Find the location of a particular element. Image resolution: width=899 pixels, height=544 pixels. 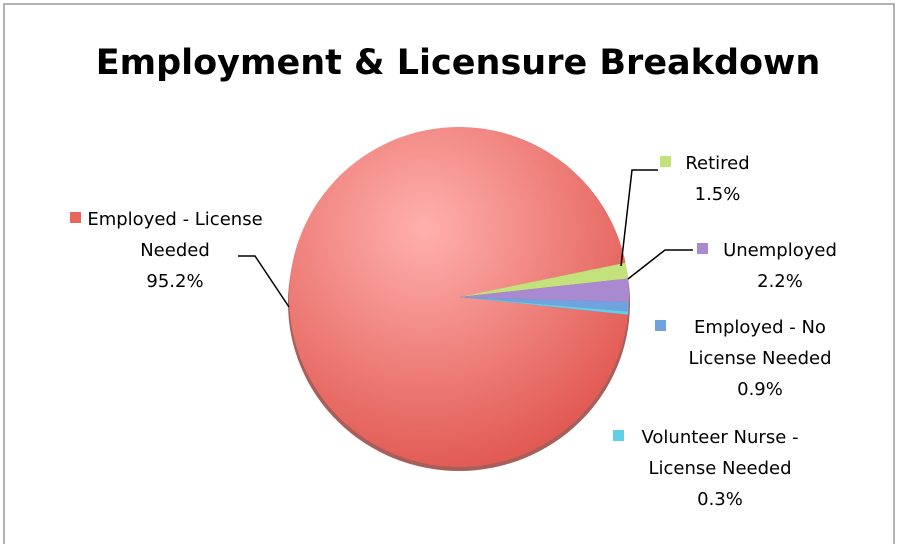

value-label: 95.2% is located at coordinates (175, 281).